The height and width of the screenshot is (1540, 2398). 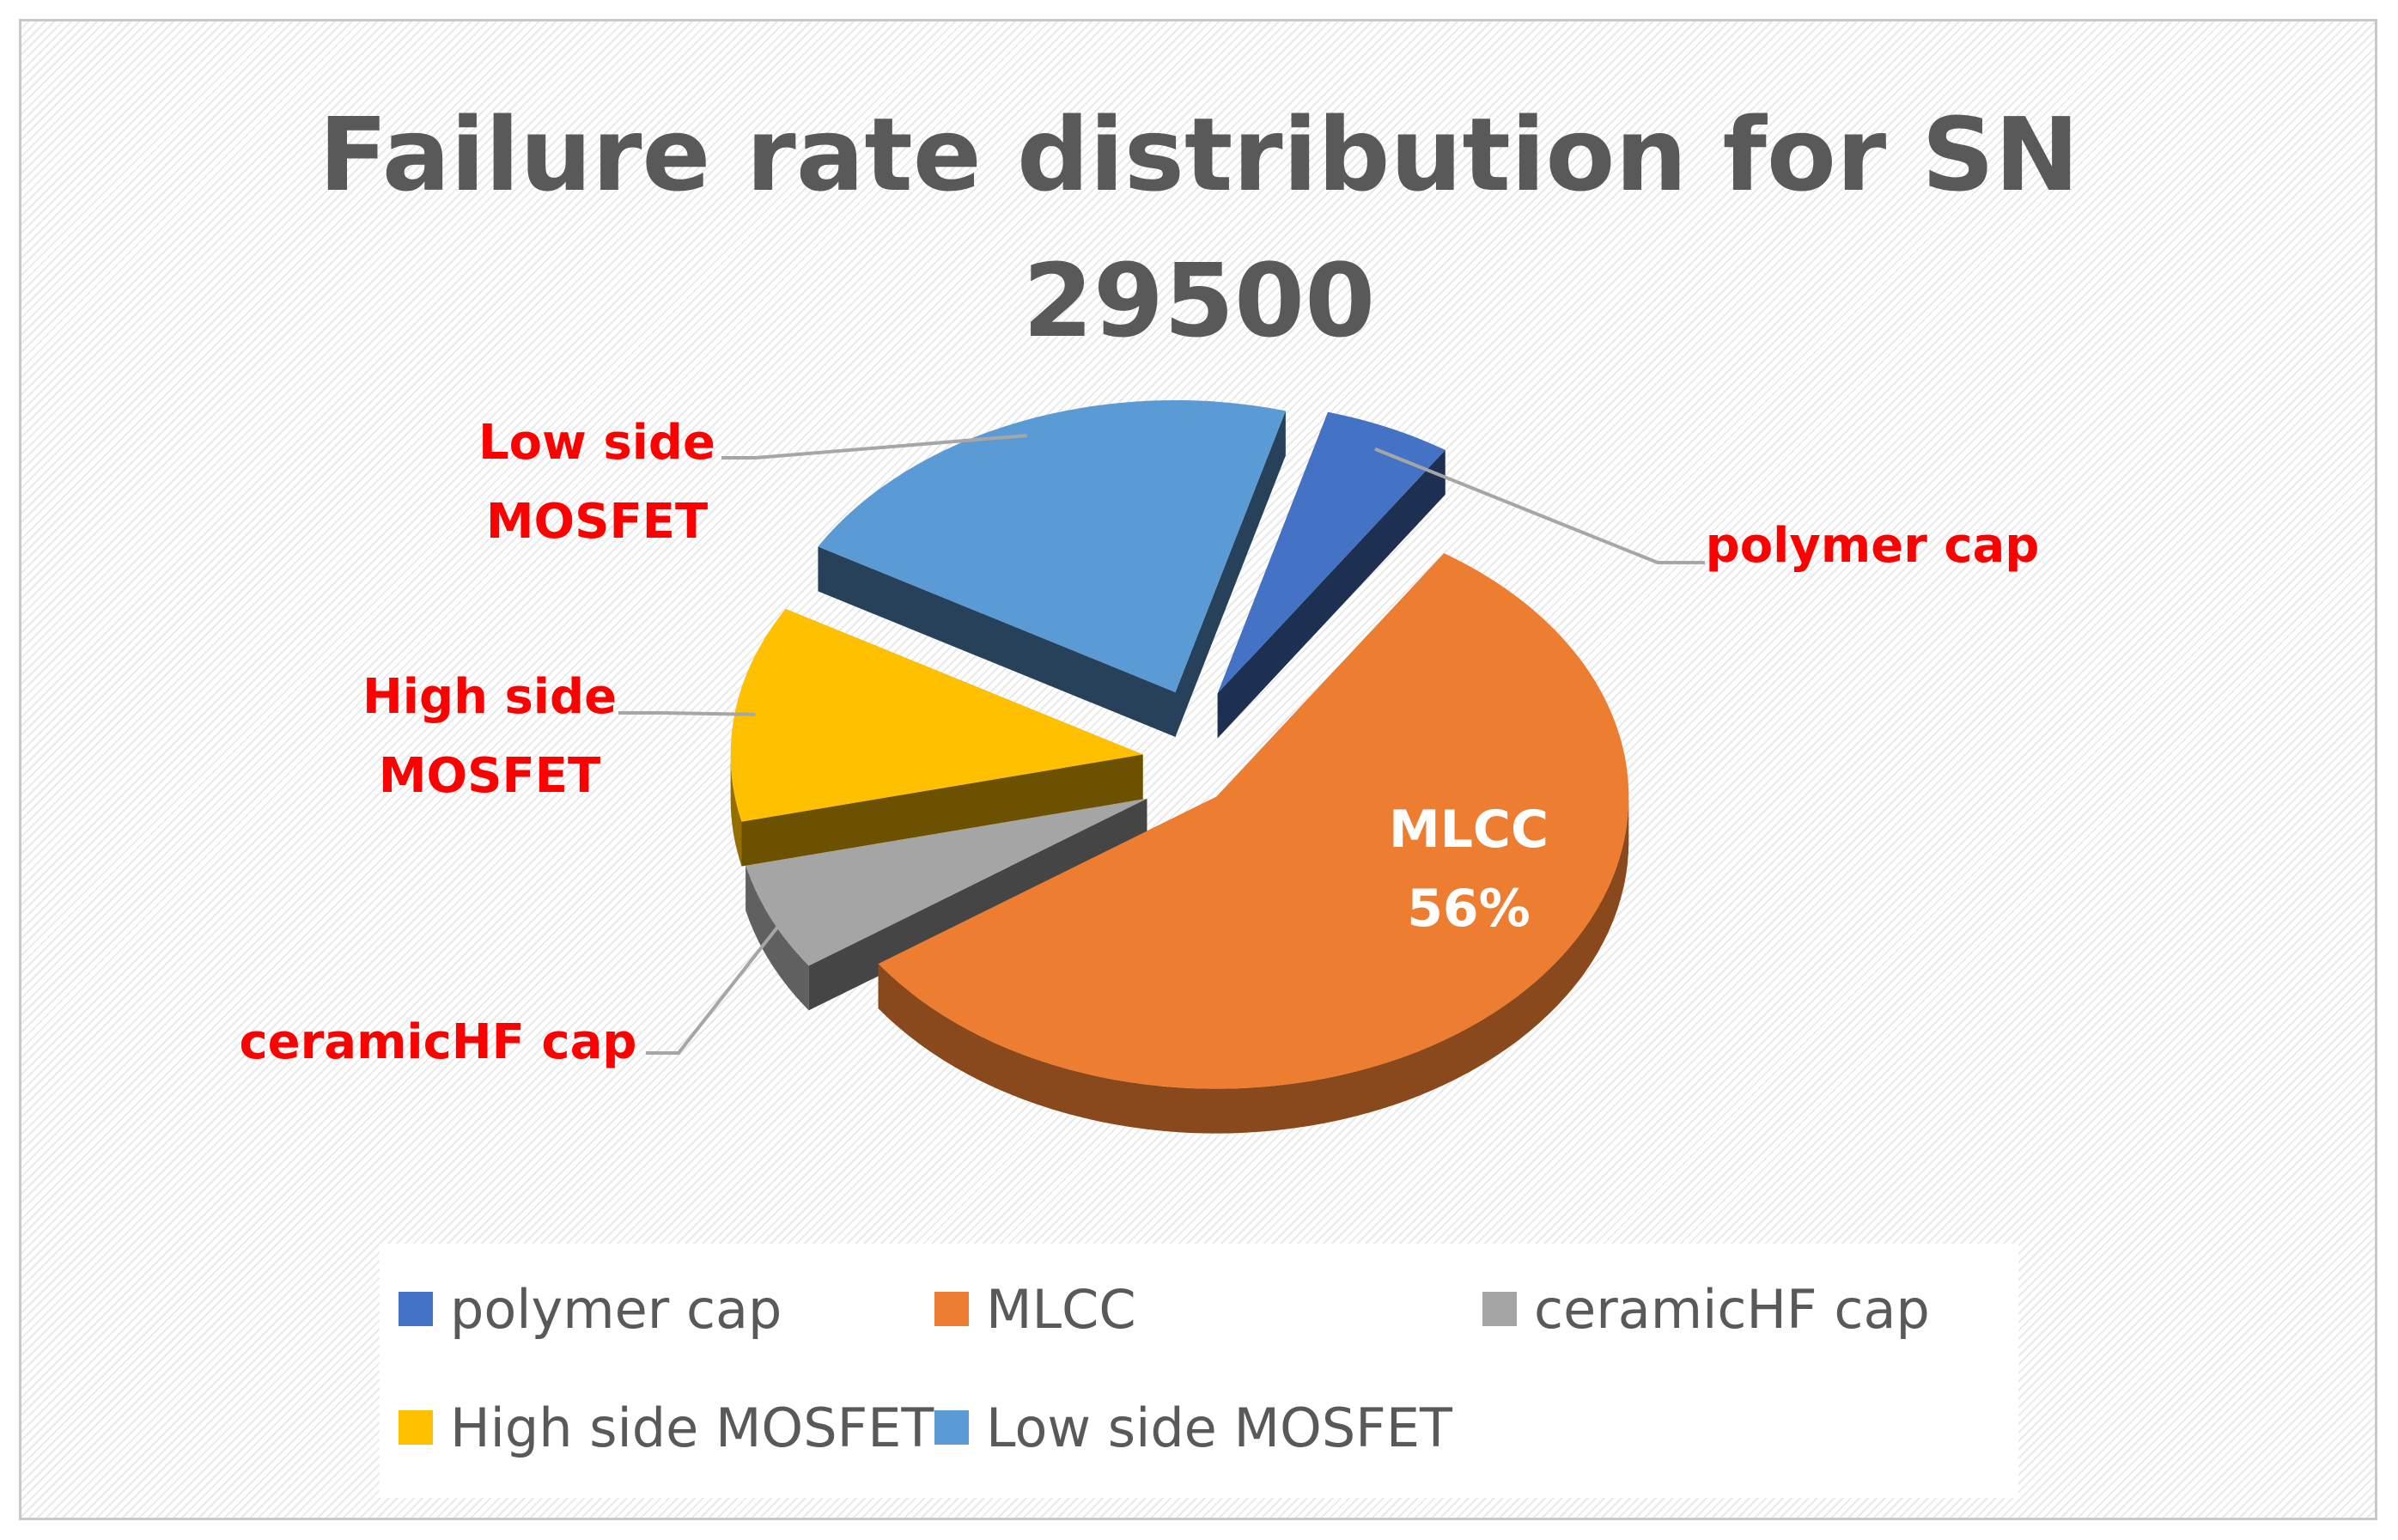 What do you see at coordinates (1732, 1309) in the screenshot?
I see `legend-label: ceramicHF cap` at bounding box center [1732, 1309].